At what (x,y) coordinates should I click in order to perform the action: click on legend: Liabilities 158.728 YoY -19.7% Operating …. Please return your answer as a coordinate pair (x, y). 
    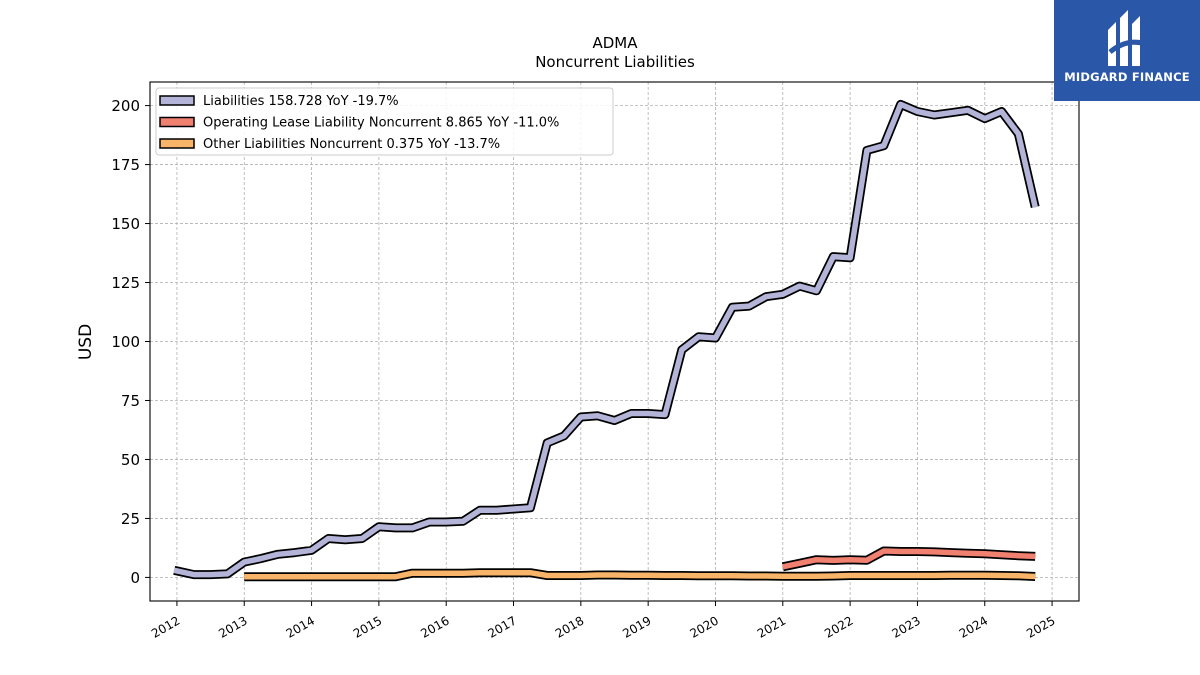
    Looking at the image, I should click on (384, 121).